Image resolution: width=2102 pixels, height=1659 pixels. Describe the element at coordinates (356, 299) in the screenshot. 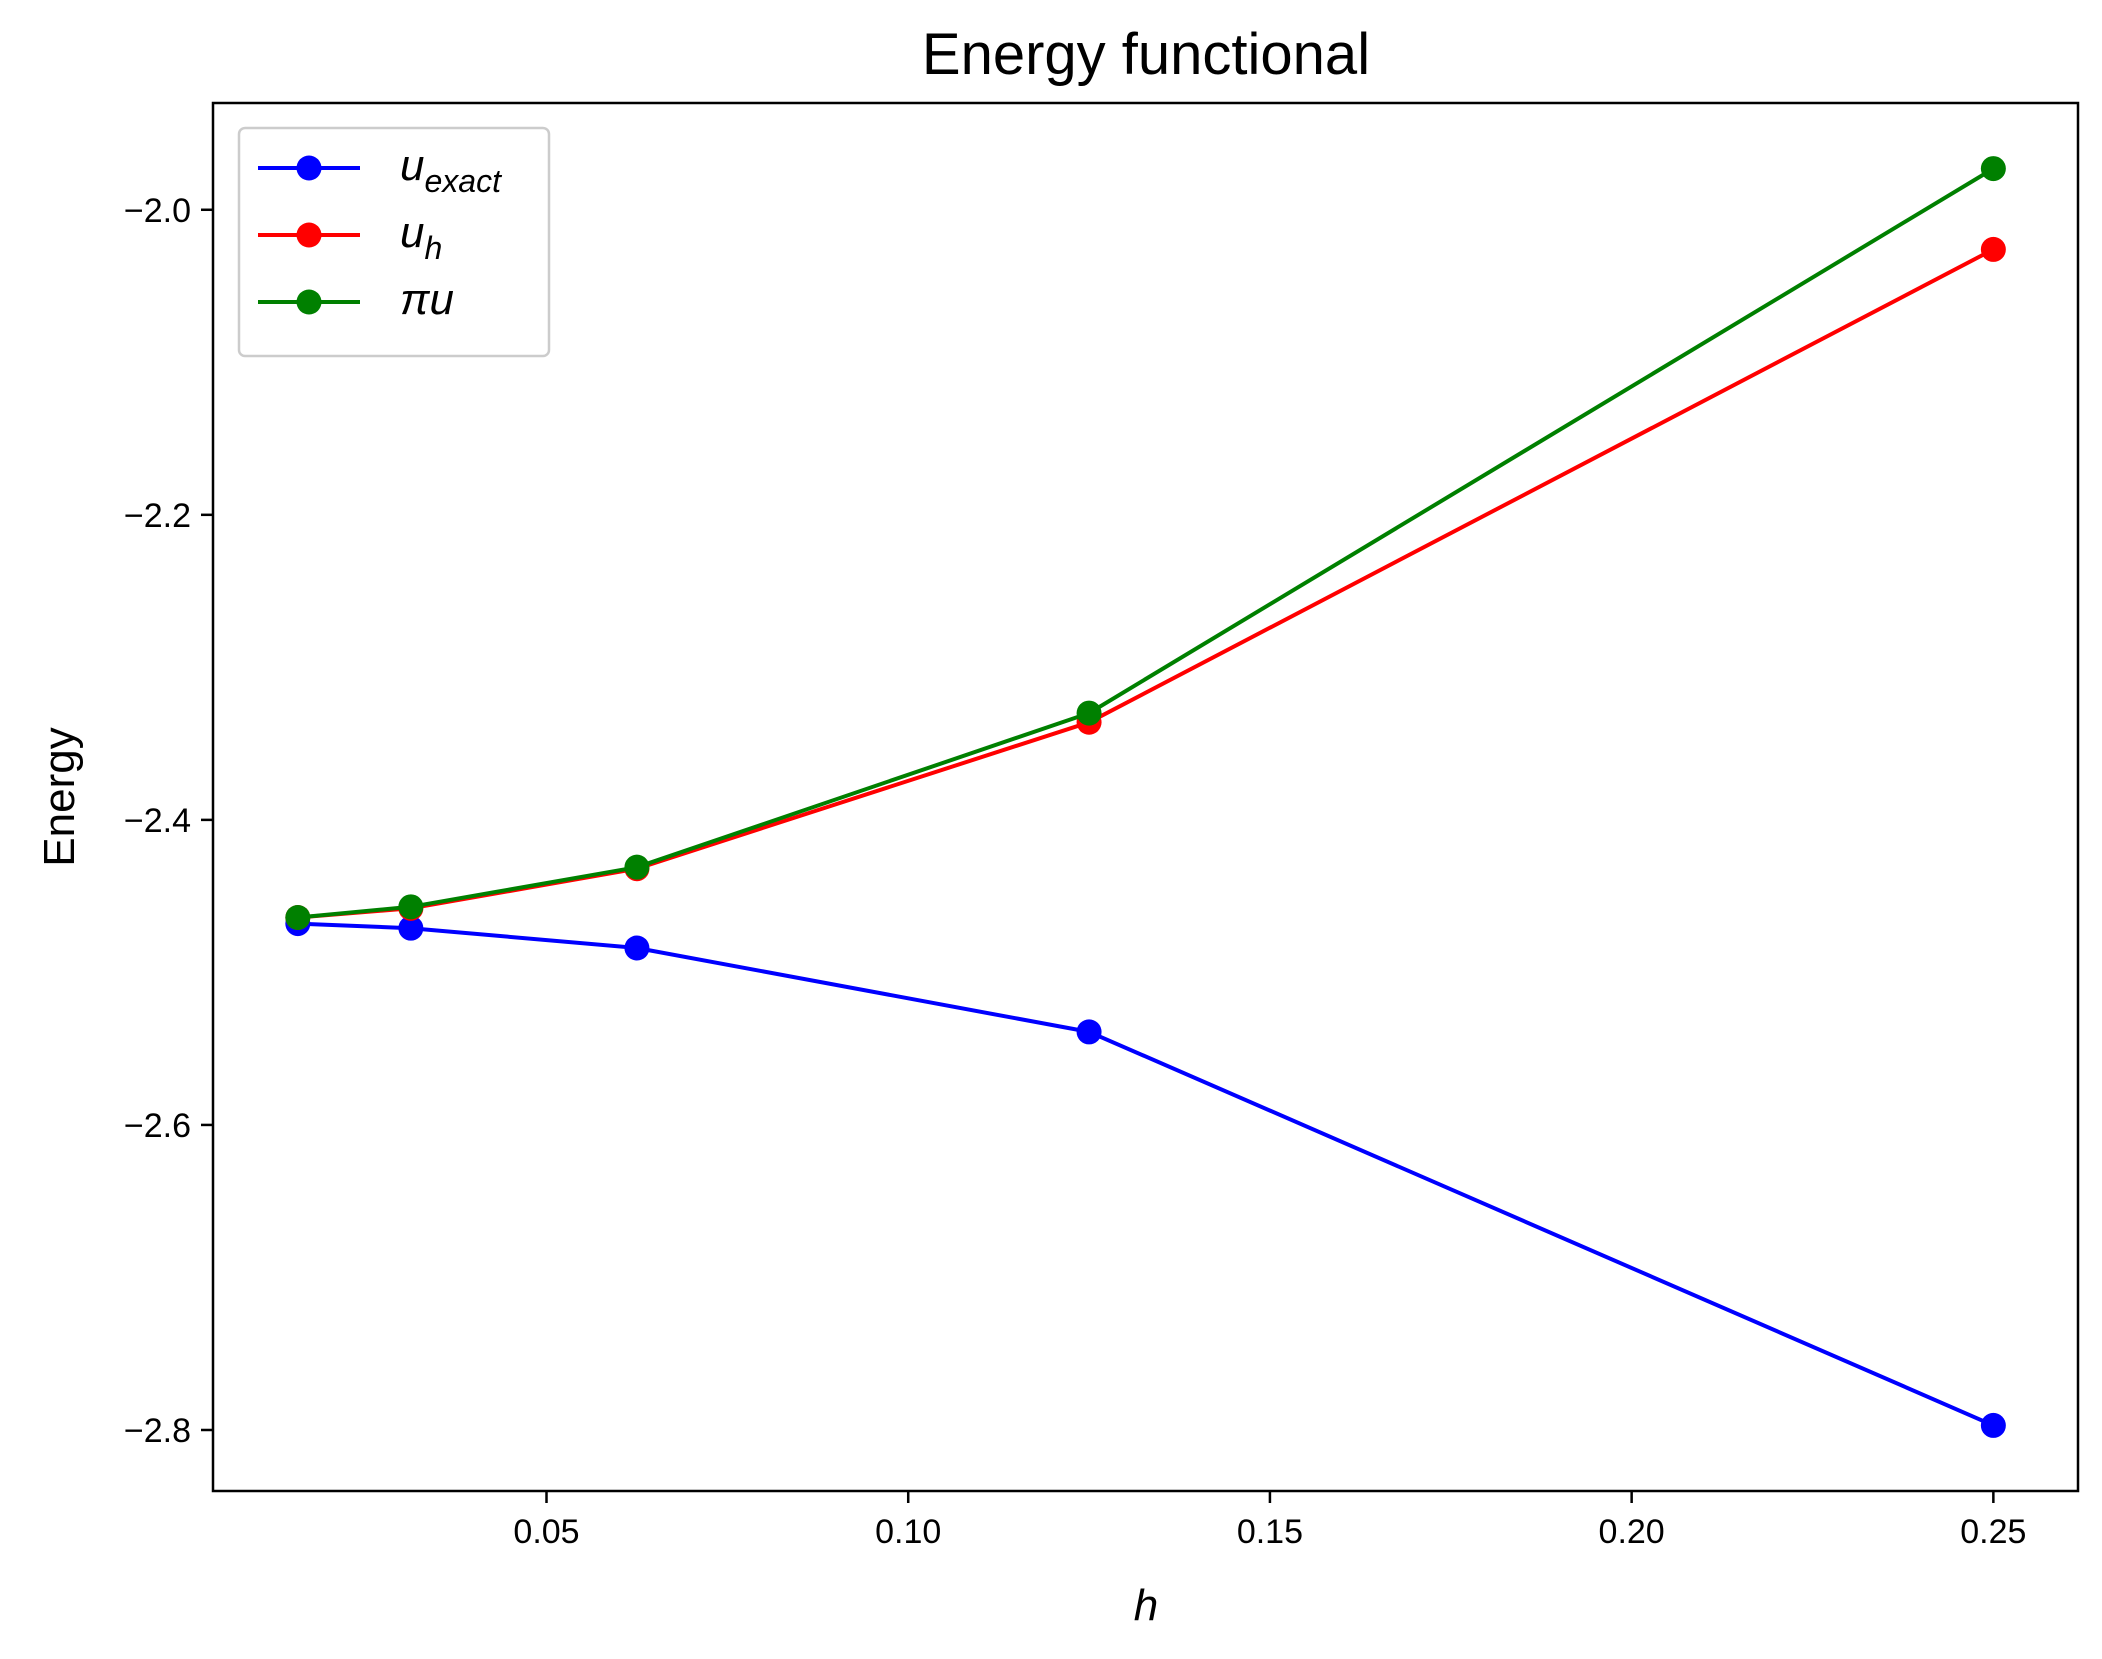

I see `legend-item: πu` at that location.